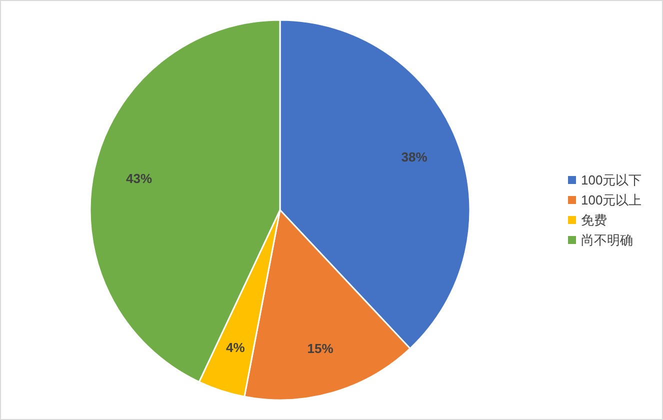  I want to click on legend-label: 尚不明确, so click(607, 240).